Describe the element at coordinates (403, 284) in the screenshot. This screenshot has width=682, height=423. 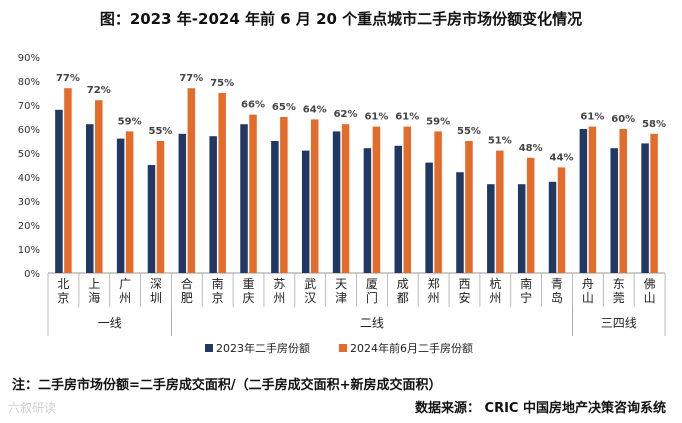
I see `category-label: 成` at that location.